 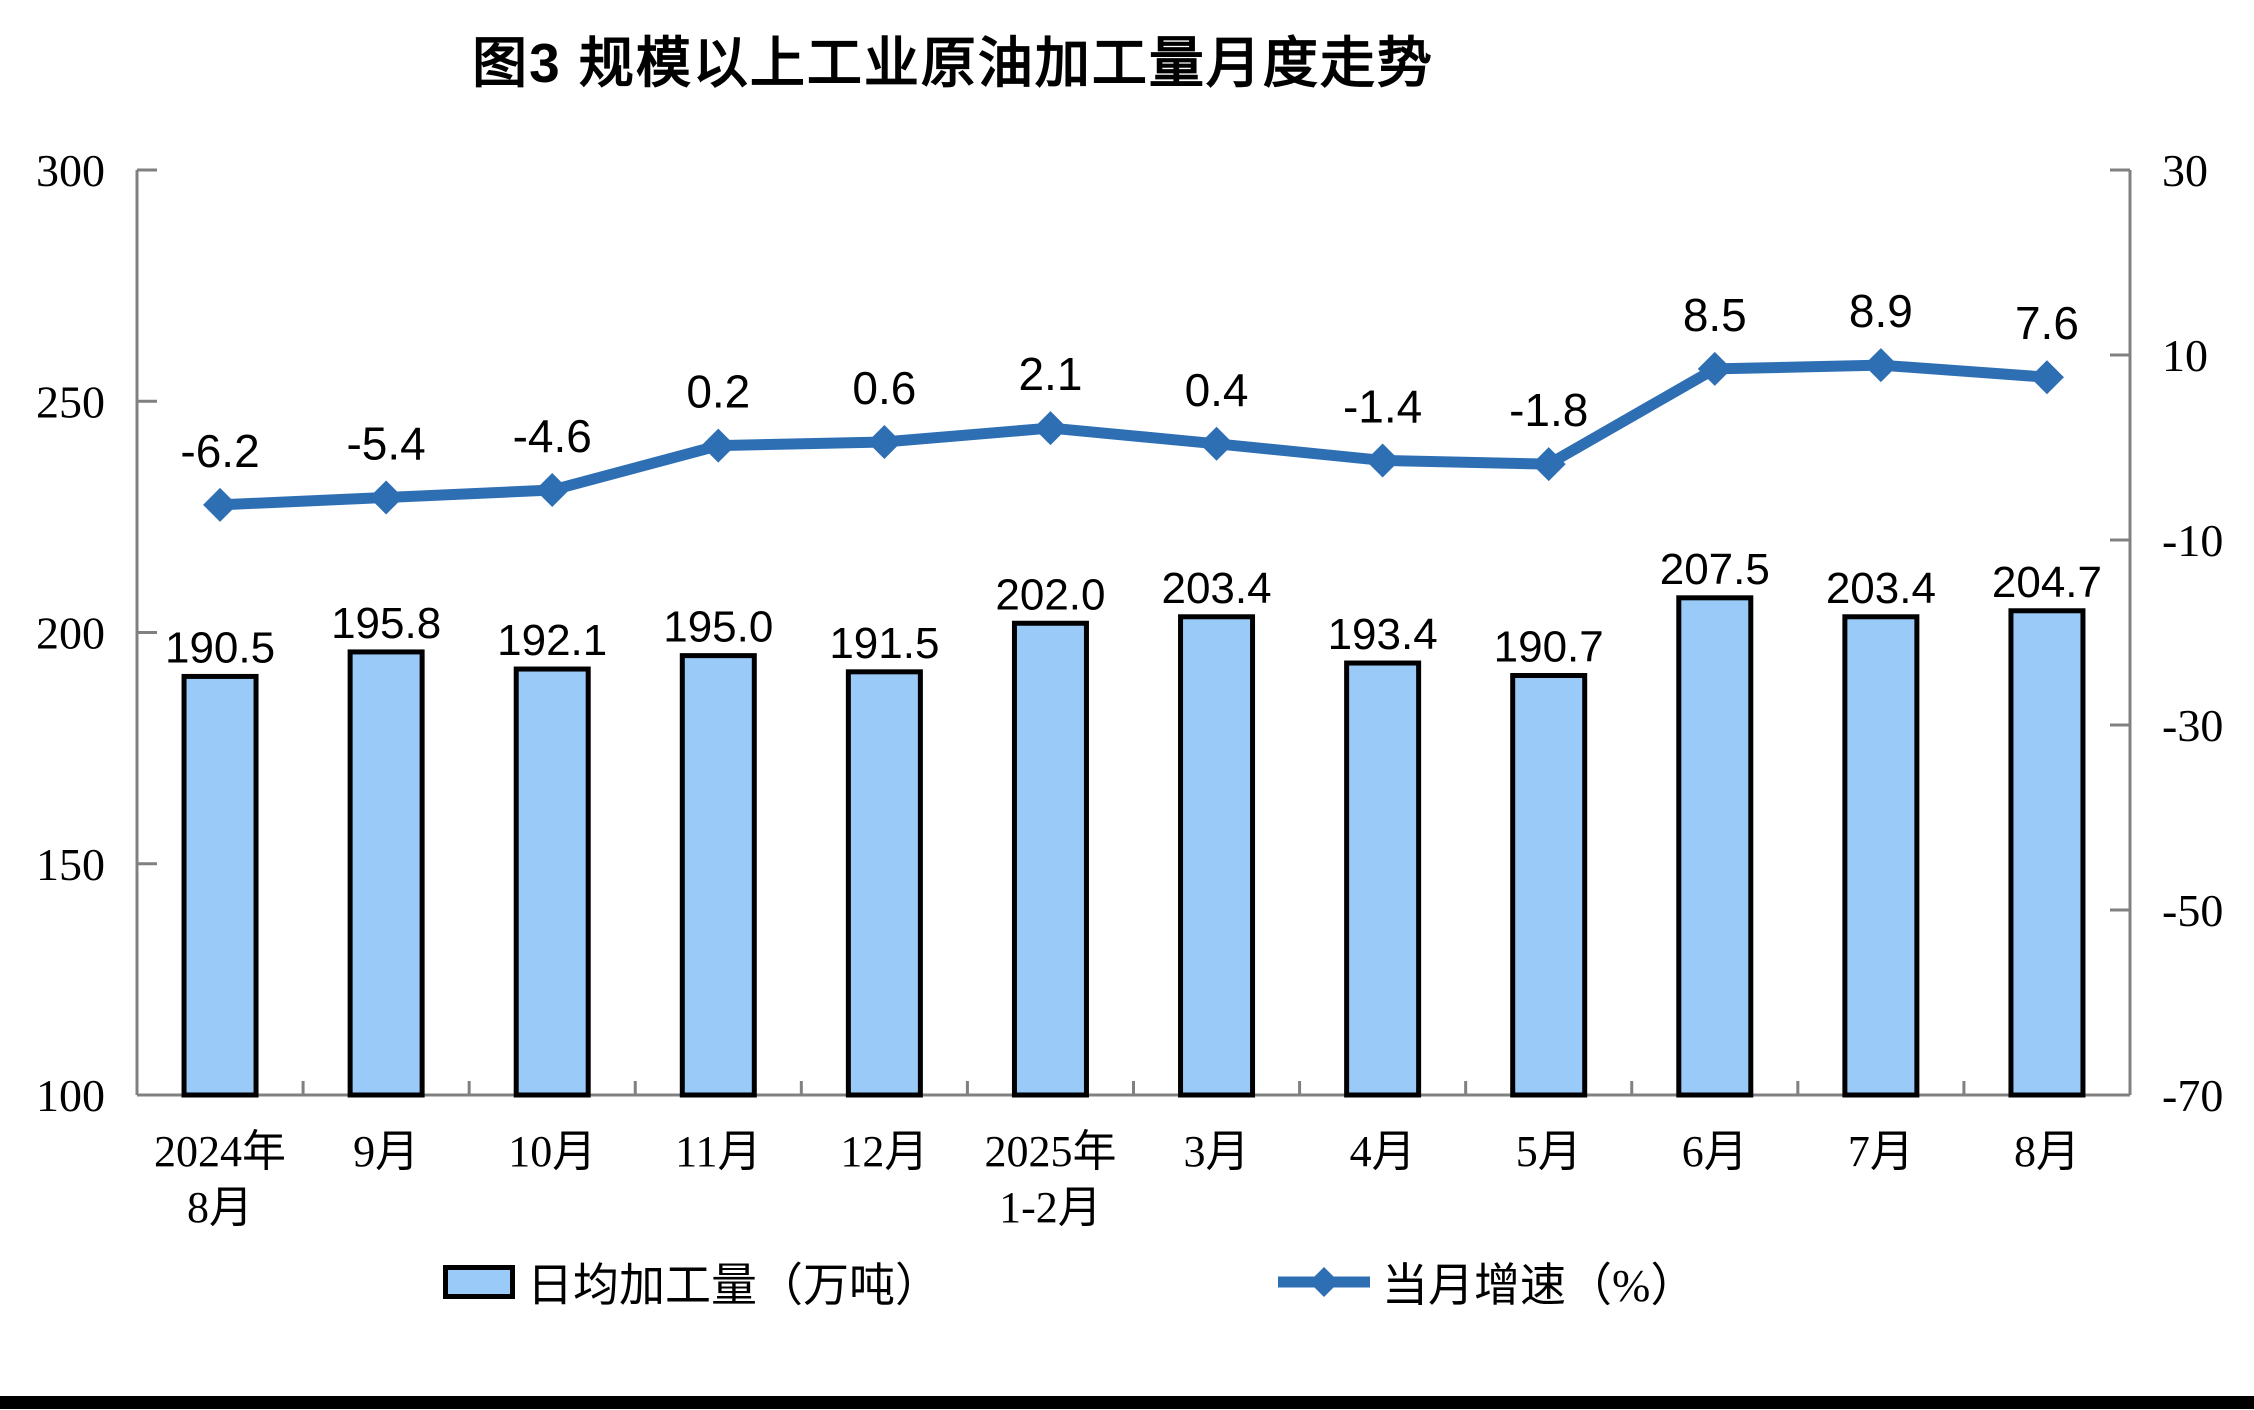 What do you see at coordinates (1715, 1151) in the screenshot?
I see `x-category-label: 6月` at bounding box center [1715, 1151].